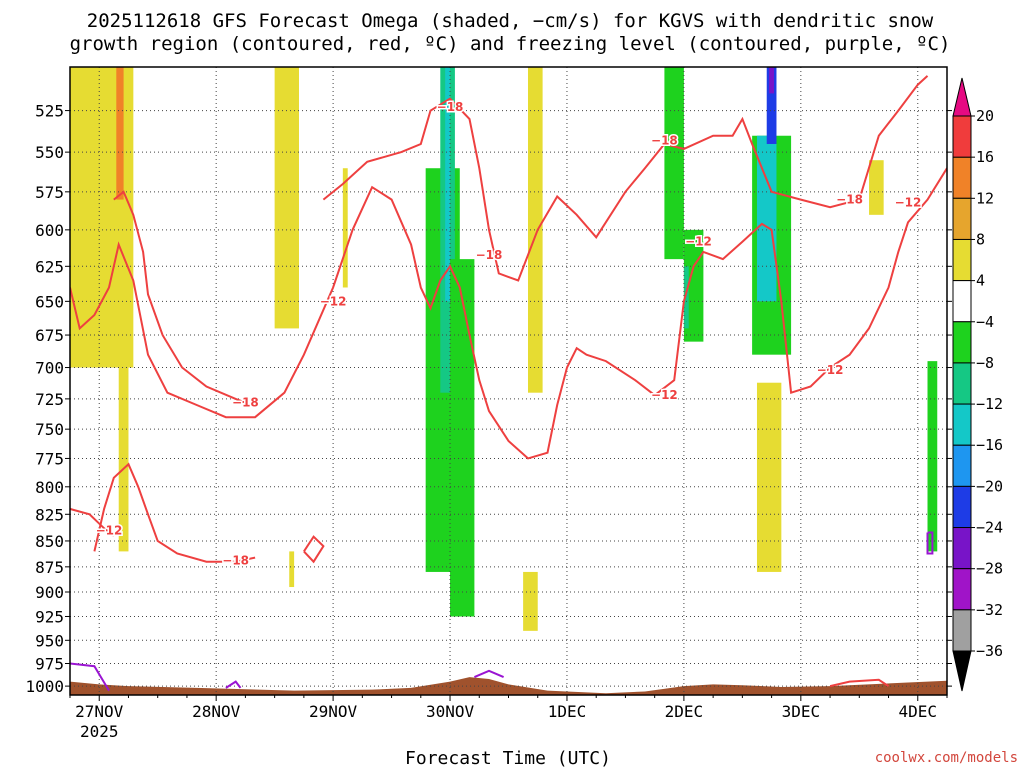 The width and height of the screenshot is (1024, 768). I want to click on x-tick-label: 2DEC, so click(684, 711).